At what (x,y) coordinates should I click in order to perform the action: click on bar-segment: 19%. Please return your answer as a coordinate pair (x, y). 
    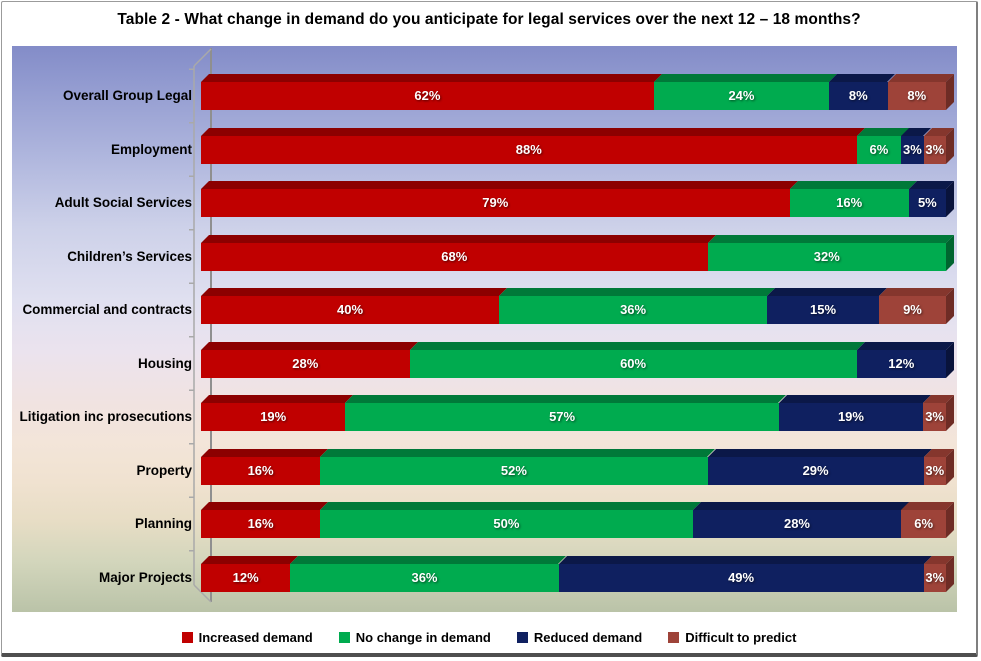
    Looking at the image, I should click on (855, 413).